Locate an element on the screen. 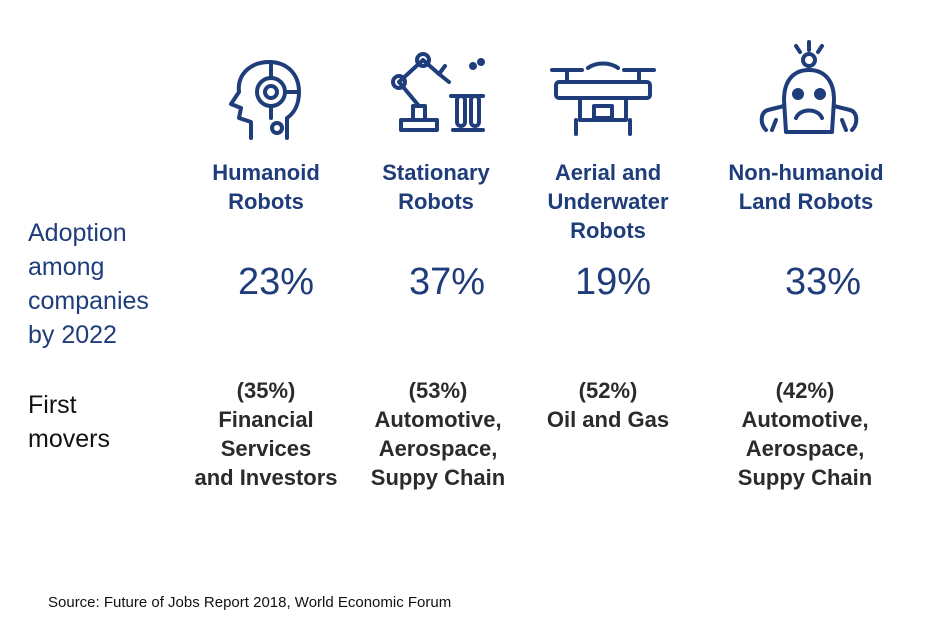  category-name-line: Stationary is located at coordinates (436, 172).